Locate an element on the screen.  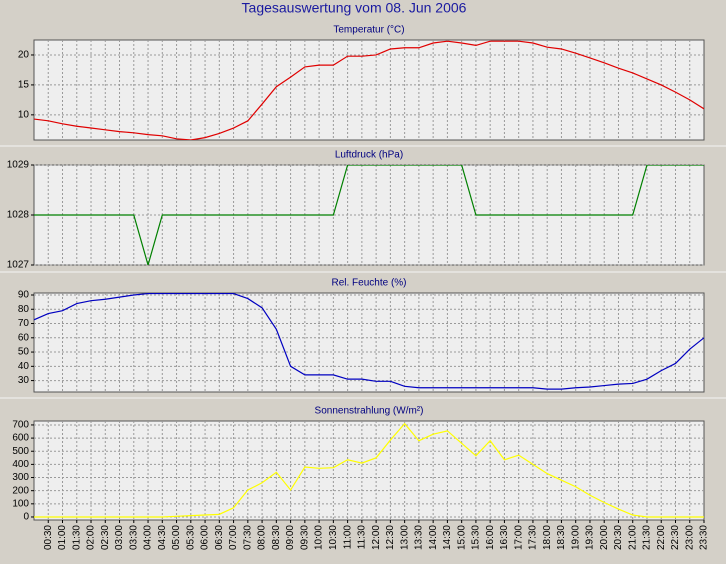
x-tick-label: 08:30 is located at coordinates (276, 537).